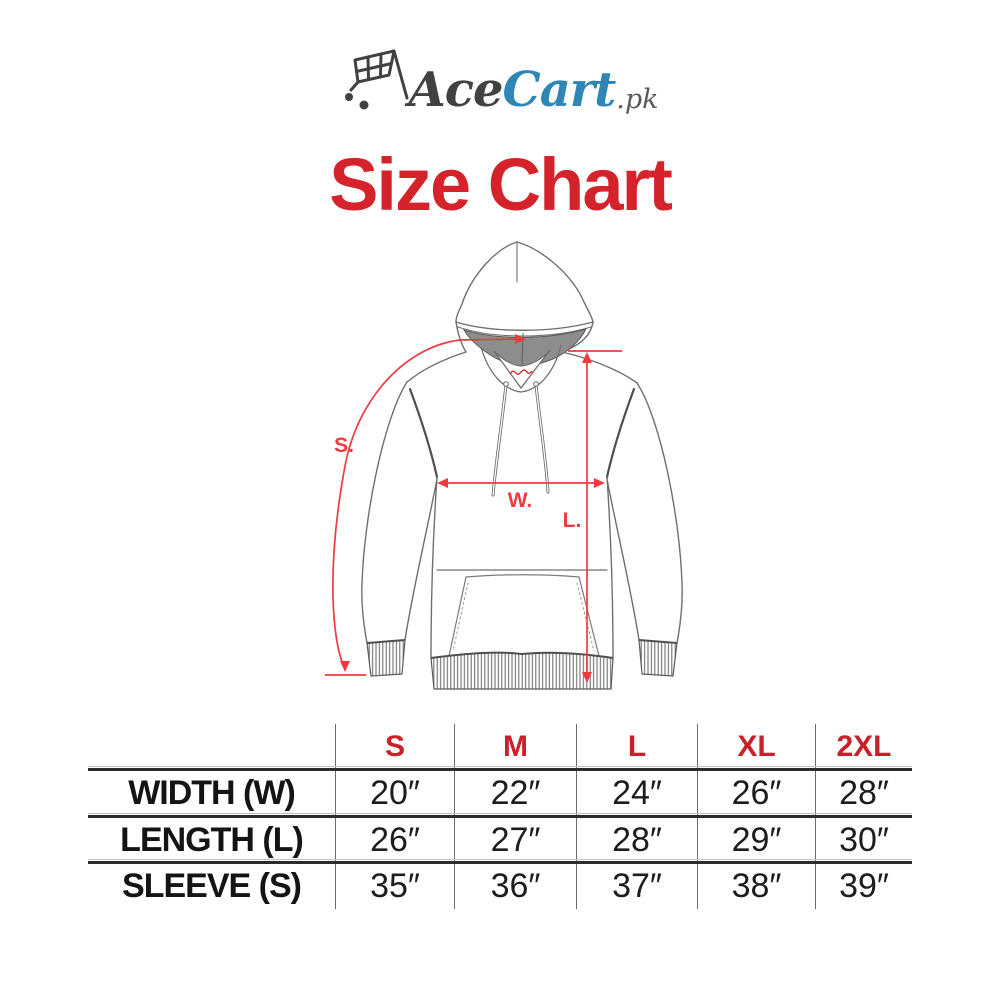  What do you see at coordinates (515, 886) in the screenshot?
I see `sleeve-value-m: 36″` at bounding box center [515, 886].